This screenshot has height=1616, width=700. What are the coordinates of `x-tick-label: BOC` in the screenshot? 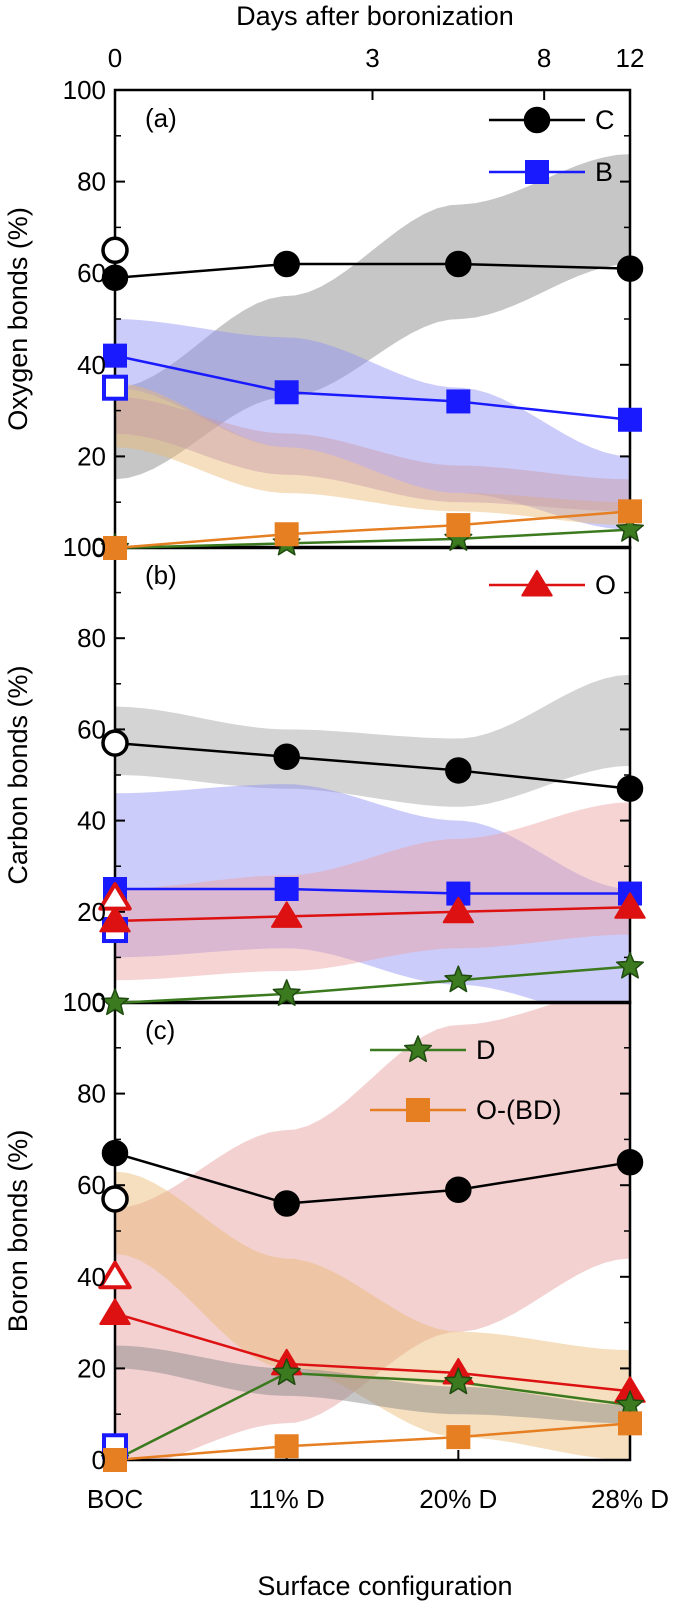 It's located at (115, 1499).